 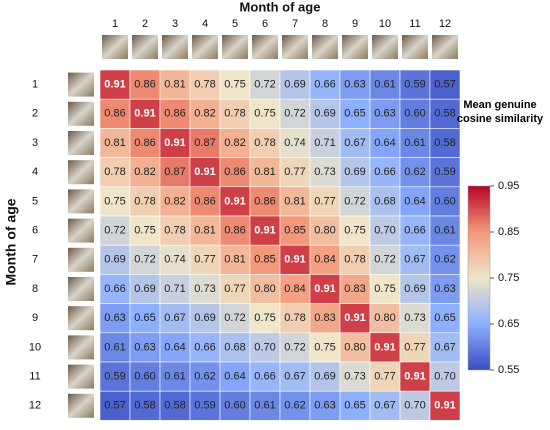 What do you see at coordinates (35, 406) in the screenshot?
I see `y-tick-label: 12` at bounding box center [35, 406].